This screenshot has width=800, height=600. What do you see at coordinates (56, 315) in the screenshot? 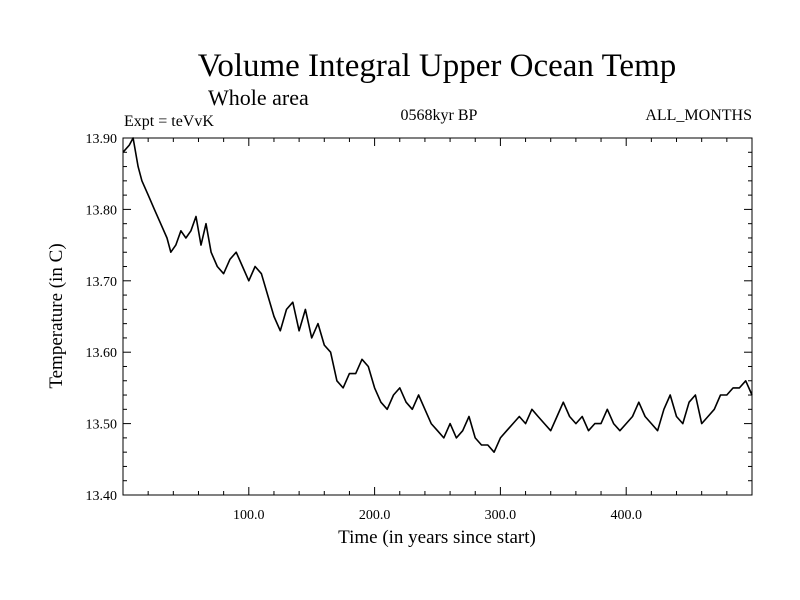
I see `y-axis-label: Temperature (in C)` at bounding box center [56, 315].